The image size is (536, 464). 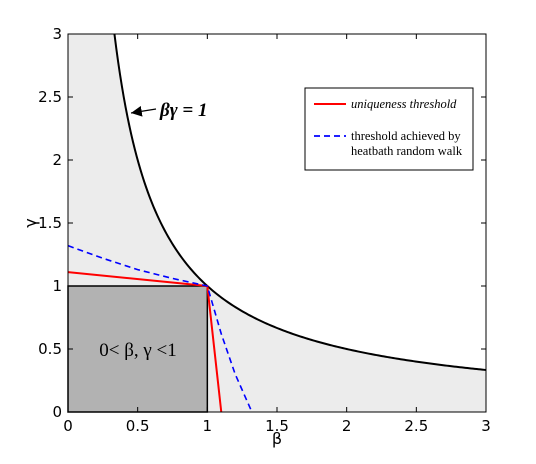 What do you see at coordinates (183, 110) in the screenshot?
I see `annotation-hyperbola-label: βγ = 1` at bounding box center [183, 110].